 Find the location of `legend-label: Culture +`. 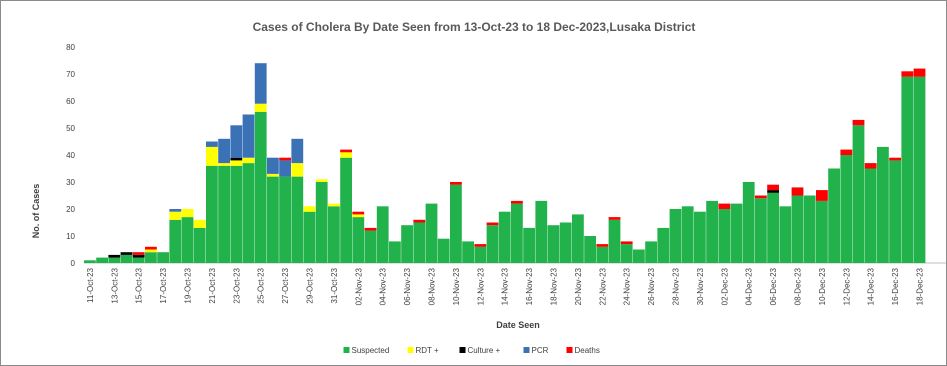

legend-label: Culture + is located at coordinates (484, 350).